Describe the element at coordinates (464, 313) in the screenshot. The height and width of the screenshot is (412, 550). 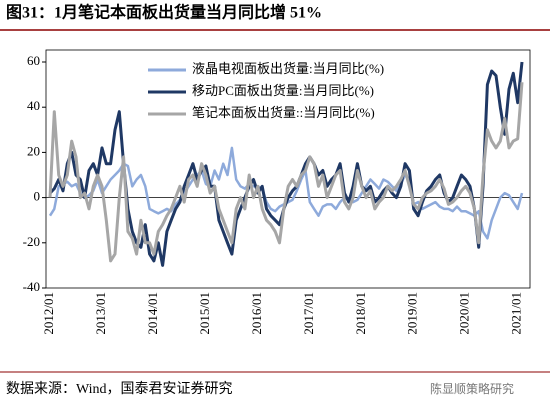
I see `x-tick-label: 2020/01` at that location.